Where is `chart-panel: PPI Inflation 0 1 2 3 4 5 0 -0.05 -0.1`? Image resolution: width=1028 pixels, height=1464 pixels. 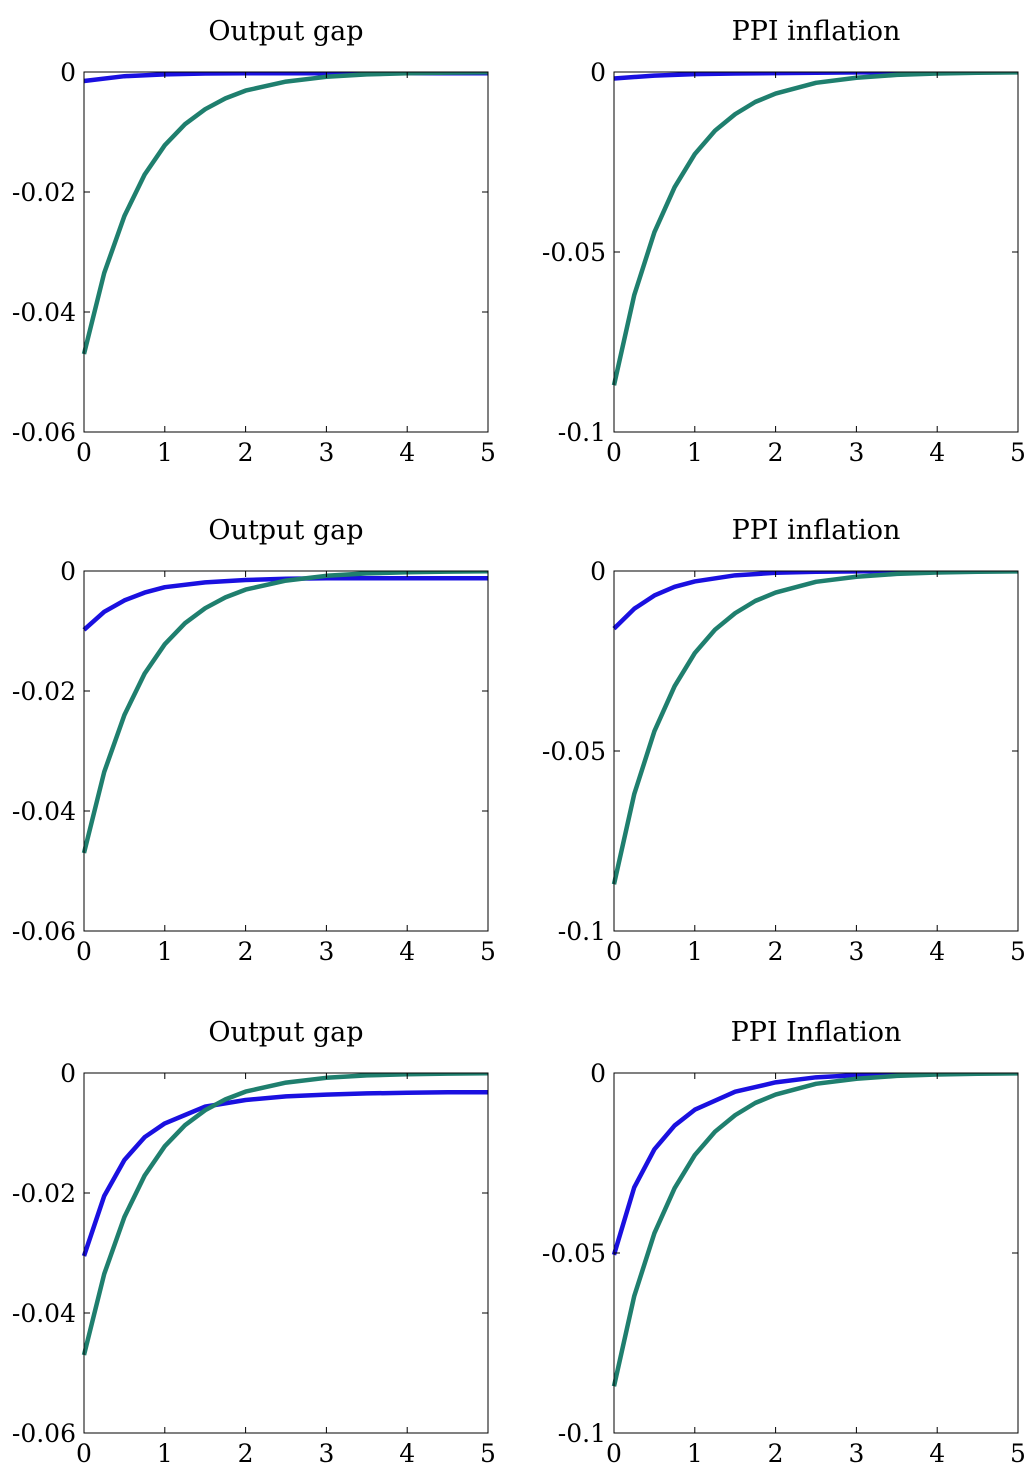 chart-panel: PPI Inflation 0 1 2 3 4 5 0 -0.05 -0.1 is located at coordinates (784, 1240).